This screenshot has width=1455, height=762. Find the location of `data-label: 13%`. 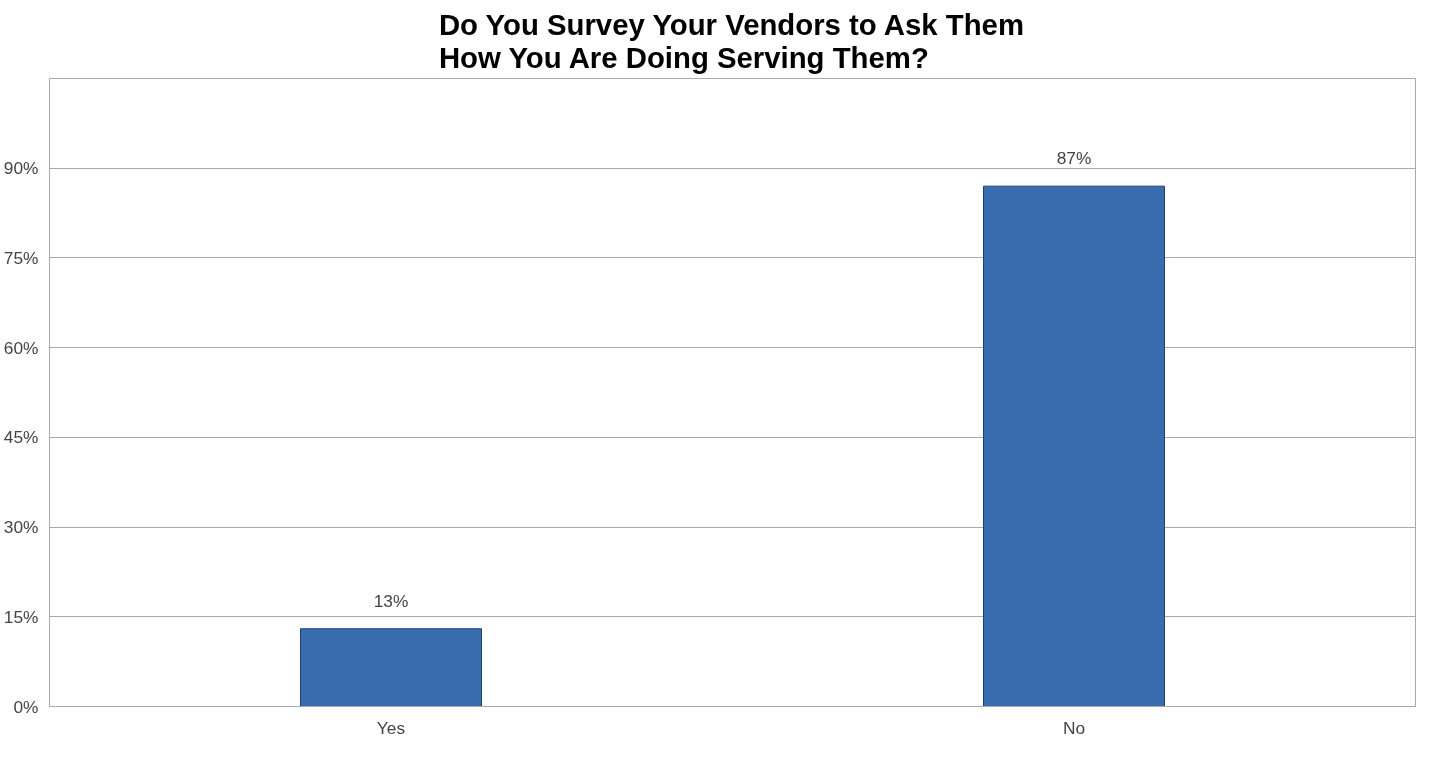

data-label: 13% is located at coordinates (391, 600).